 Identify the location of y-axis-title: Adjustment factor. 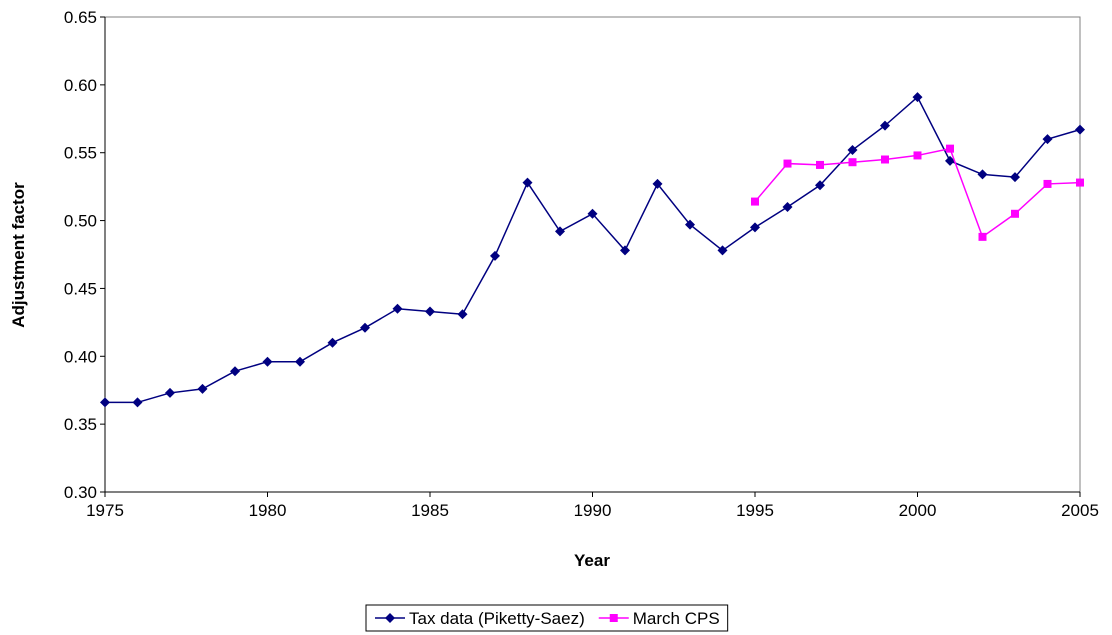
(18, 255).